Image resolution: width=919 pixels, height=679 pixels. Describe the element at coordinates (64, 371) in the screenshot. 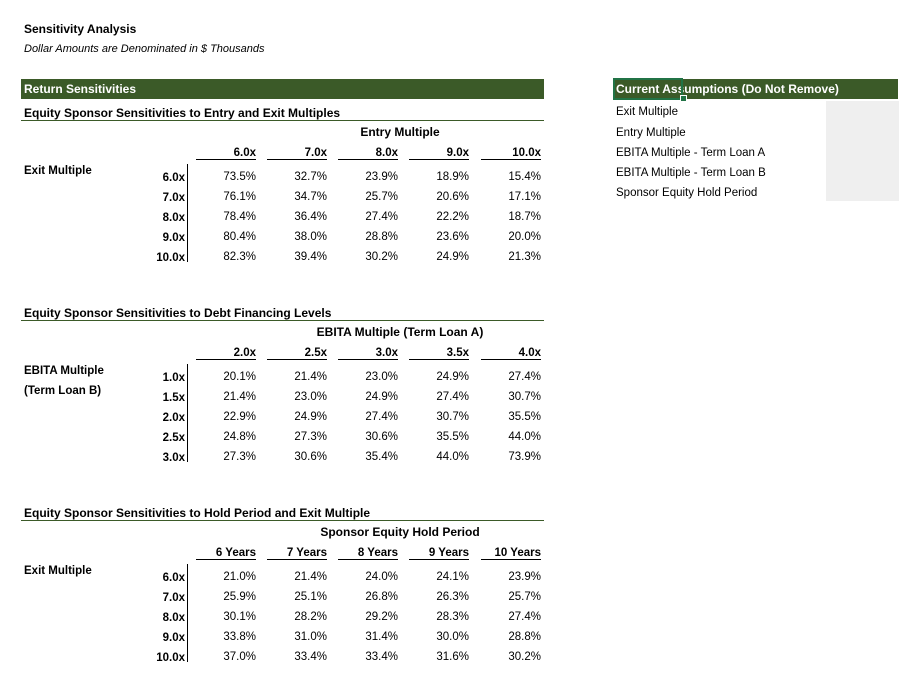

I see `row-axis-title: EBITA Multiple` at that location.